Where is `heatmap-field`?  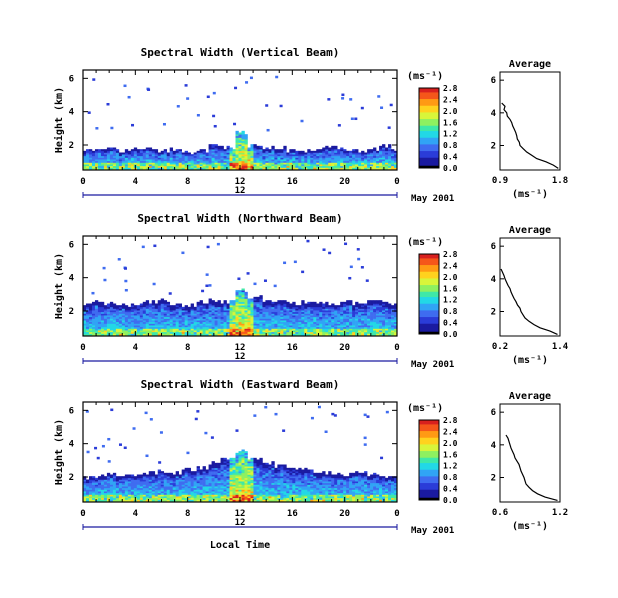
heatmap-field is located at coordinates (240, 287).